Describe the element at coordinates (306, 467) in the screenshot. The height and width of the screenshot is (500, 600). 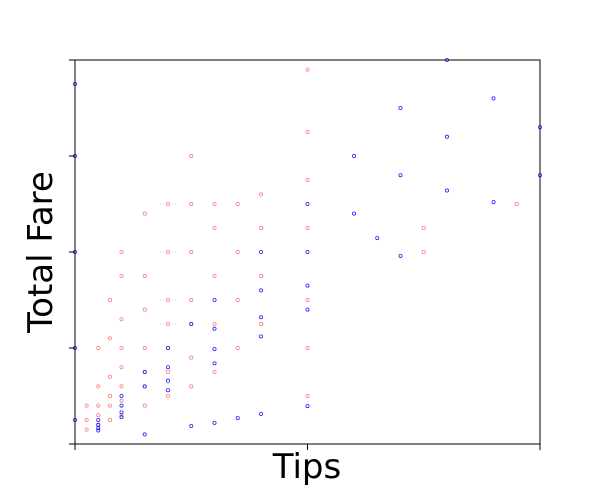
I see `x-axis-label: Tips` at that location.